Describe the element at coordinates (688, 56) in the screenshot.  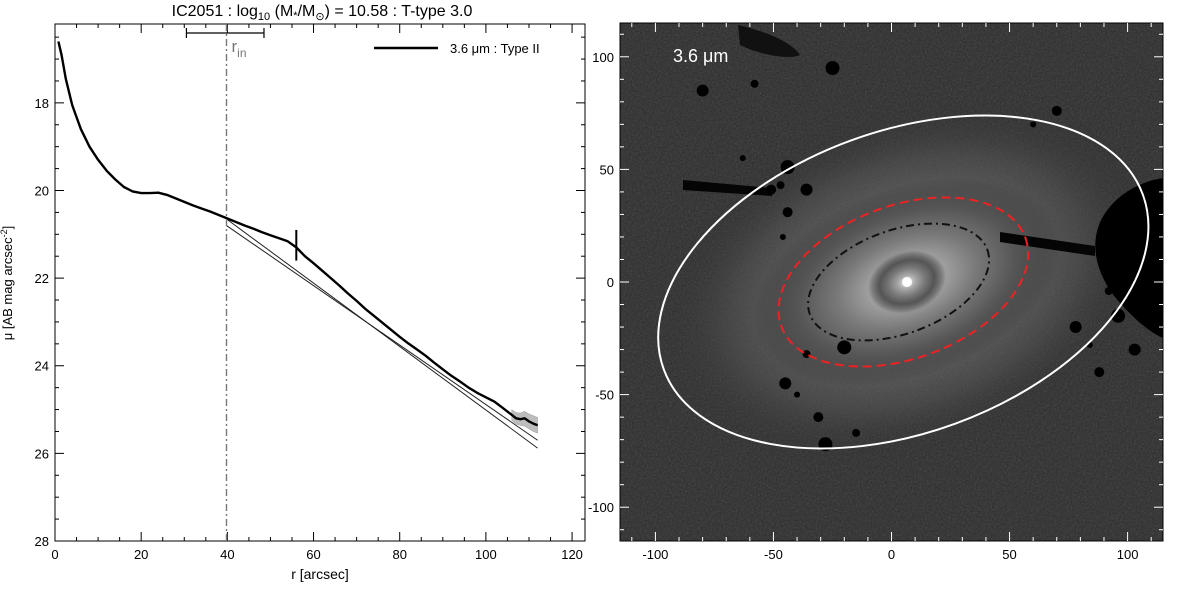
I see `band-label-main: 3.6` at that location.